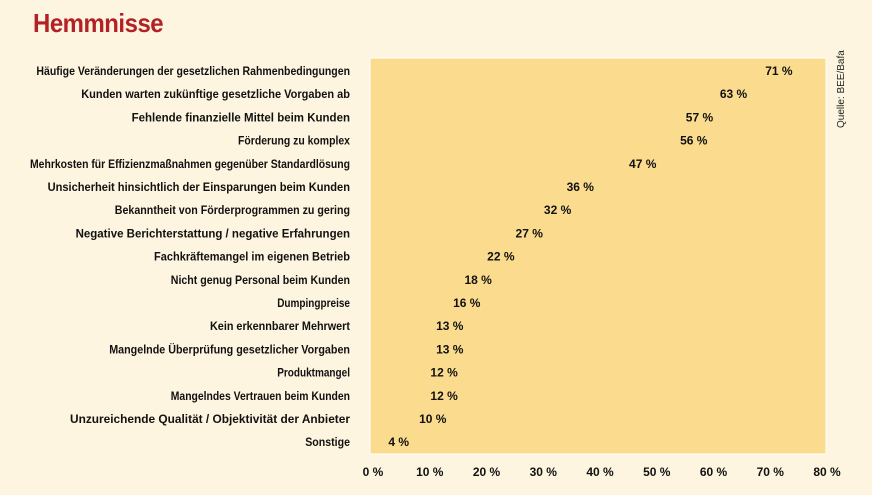 The width and height of the screenshot is (872, 495). I want to click on x-tick-label: 0 %, so click(373, 472).